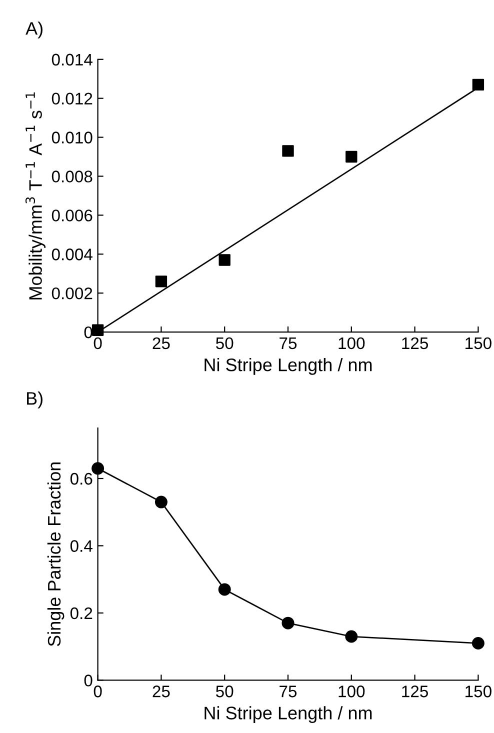 The height and width of the screenshot is (733, 494). I want to click on y-tick-label: 0.008, so click(72, 176).